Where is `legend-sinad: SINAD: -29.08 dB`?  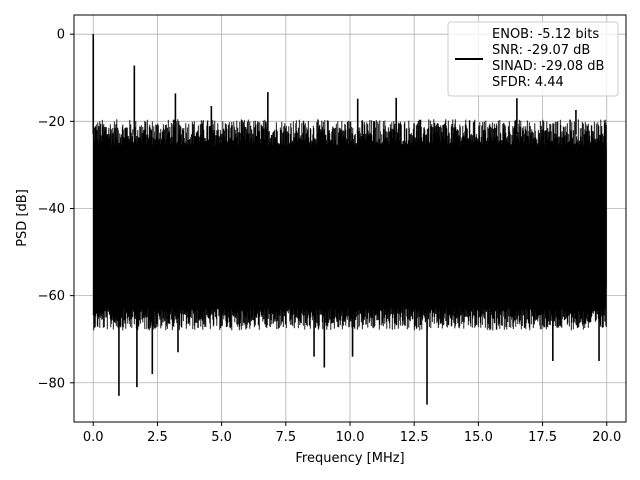 legend-sinad: SINAD: -29.08 dB is located at coordinates (548, 66).